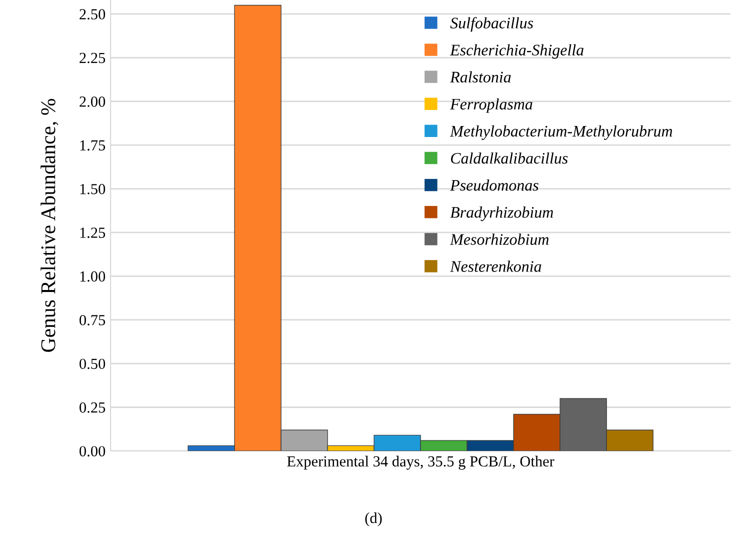  I want to click on y-axis-title: Genus Relative Abundance, %, so click(49, 225).